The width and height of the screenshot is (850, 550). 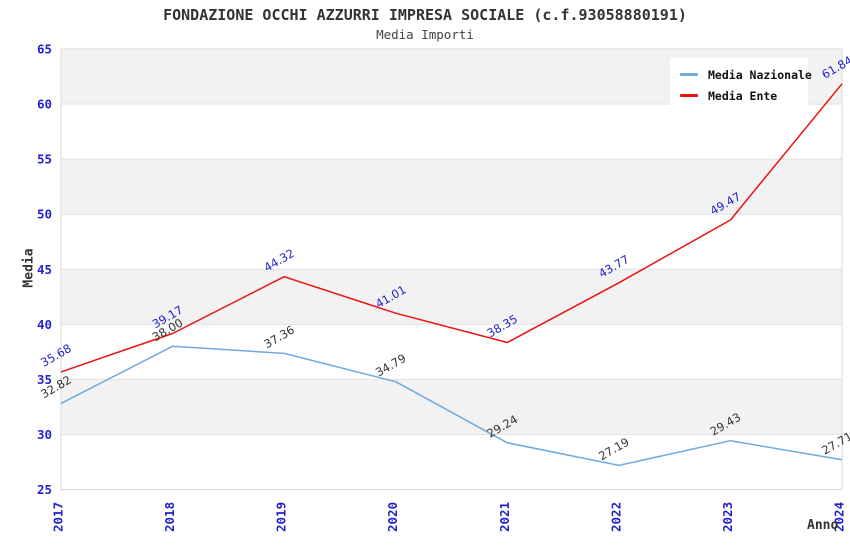 What do you see at coordinates (44, 49) in the screenshot?
I see `y-tick-label: 65` at bounding box center [44, 49].